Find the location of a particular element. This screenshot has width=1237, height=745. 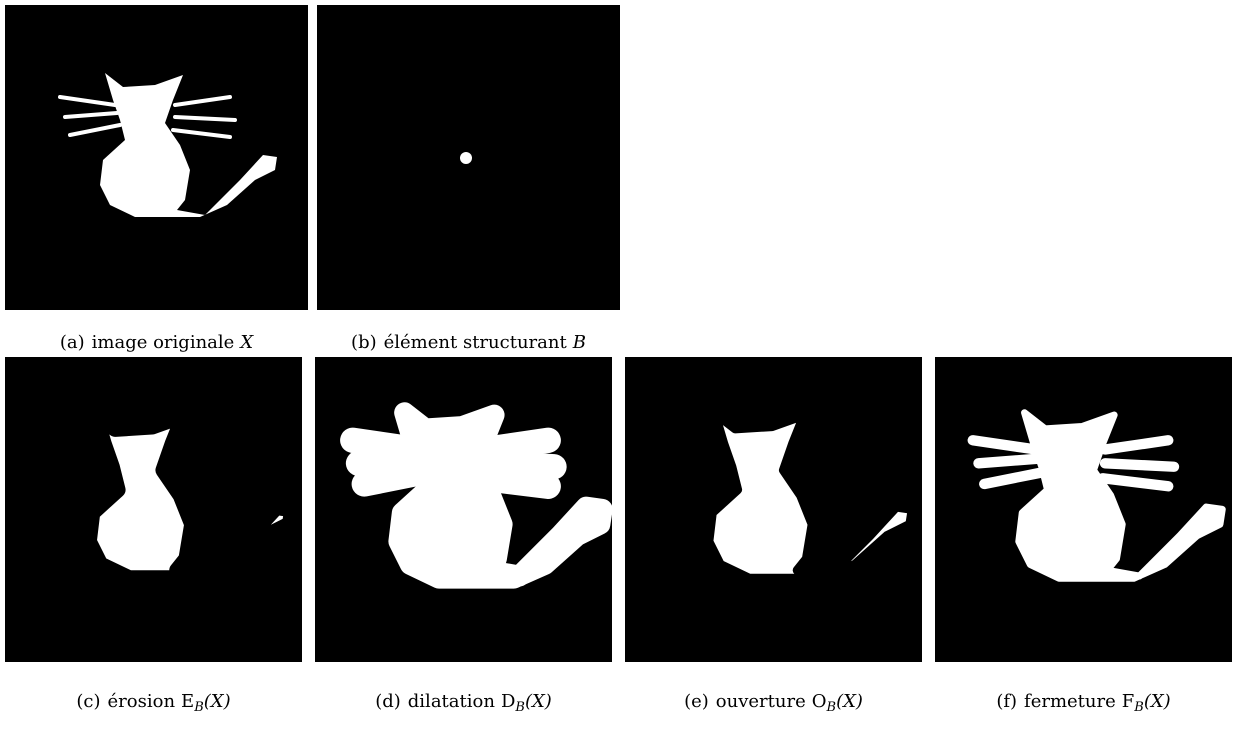

caption-label: (f) is located at coordinates (1006, 701).